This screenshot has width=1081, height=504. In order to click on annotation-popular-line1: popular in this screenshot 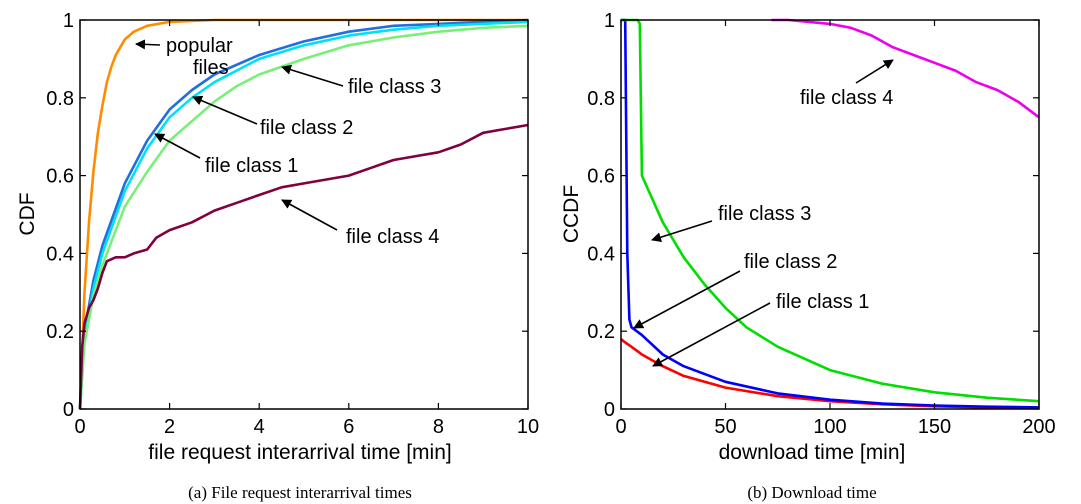, I will do `click(199, 46)`.